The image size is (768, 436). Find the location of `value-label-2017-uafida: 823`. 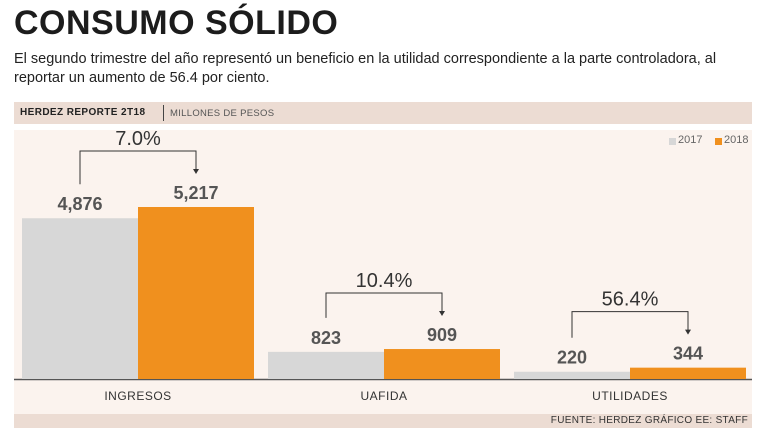

value-label-2017-uafida: 823 is located at coordinates (326, 338).